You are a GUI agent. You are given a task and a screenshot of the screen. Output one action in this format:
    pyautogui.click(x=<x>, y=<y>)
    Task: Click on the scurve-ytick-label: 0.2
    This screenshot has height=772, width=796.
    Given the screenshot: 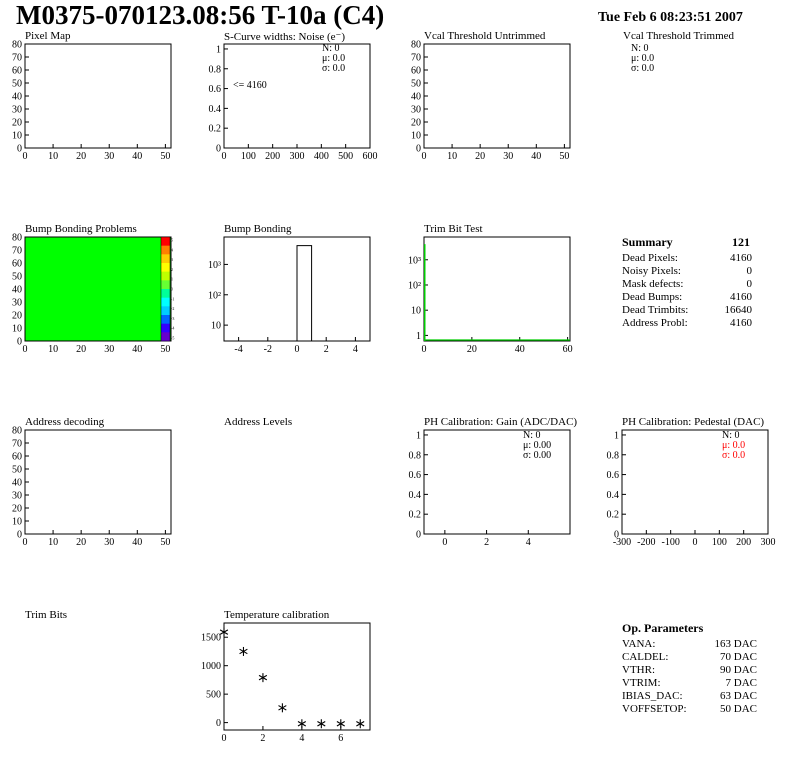 What is the action you would take?
    pyautogui.click(x=215, y=129)
    